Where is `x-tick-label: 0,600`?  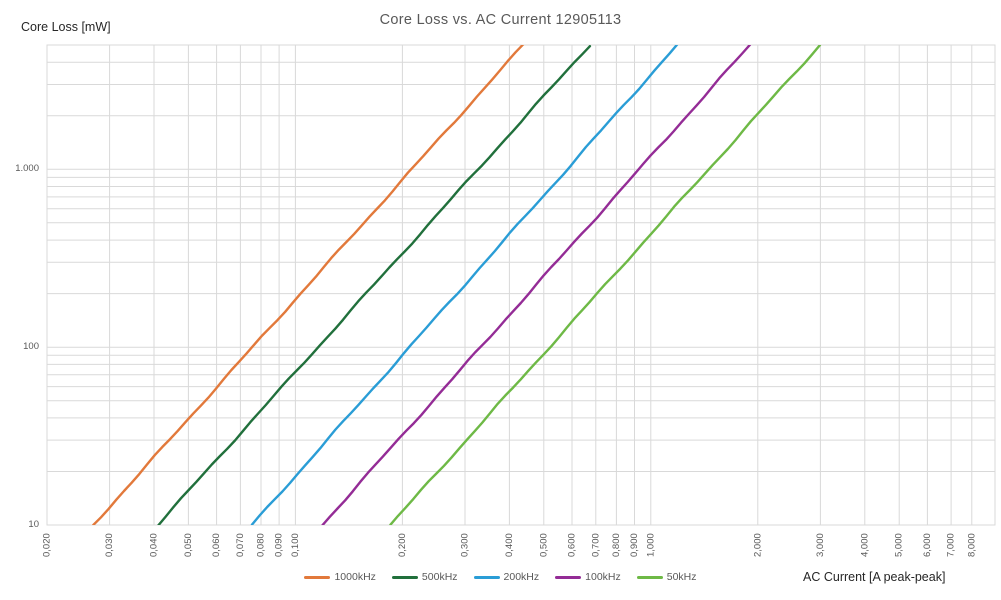 x-tick-label: 0,600 is located at coordinates (572, 545).